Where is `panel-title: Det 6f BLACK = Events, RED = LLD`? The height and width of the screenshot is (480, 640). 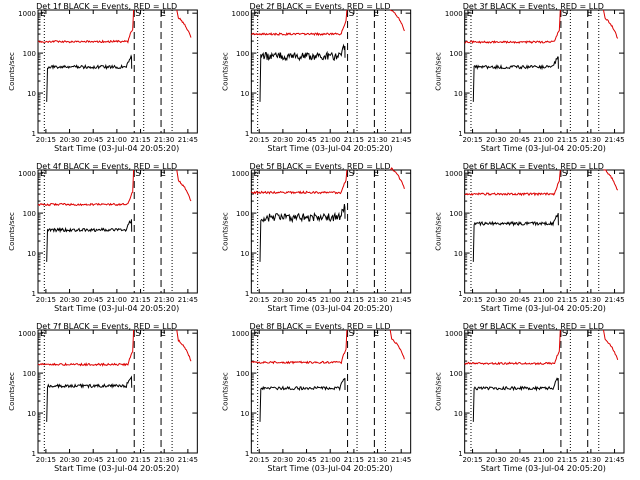
panel-title: Det 6f BLACK = Events, RED = LLD is located at coordinates (533, 166).